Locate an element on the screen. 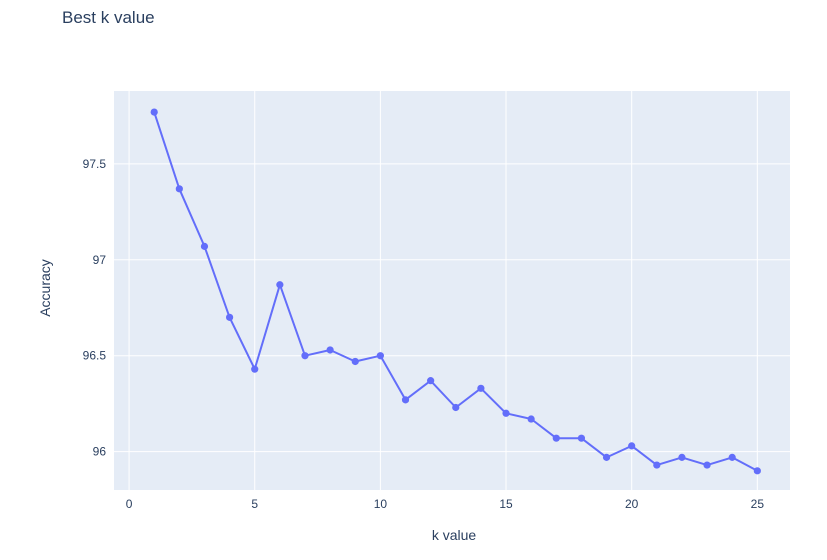 This screenshot has height=560, width=827. y-tick-label: 96.5 is located at coordinates (95, 356).